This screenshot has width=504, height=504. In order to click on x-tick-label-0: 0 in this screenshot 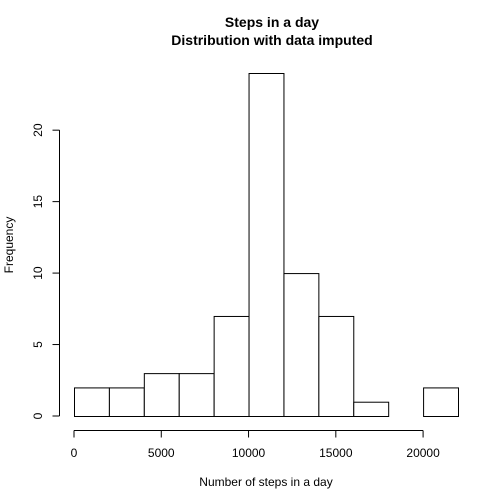, I will do `click(74, 453)`.